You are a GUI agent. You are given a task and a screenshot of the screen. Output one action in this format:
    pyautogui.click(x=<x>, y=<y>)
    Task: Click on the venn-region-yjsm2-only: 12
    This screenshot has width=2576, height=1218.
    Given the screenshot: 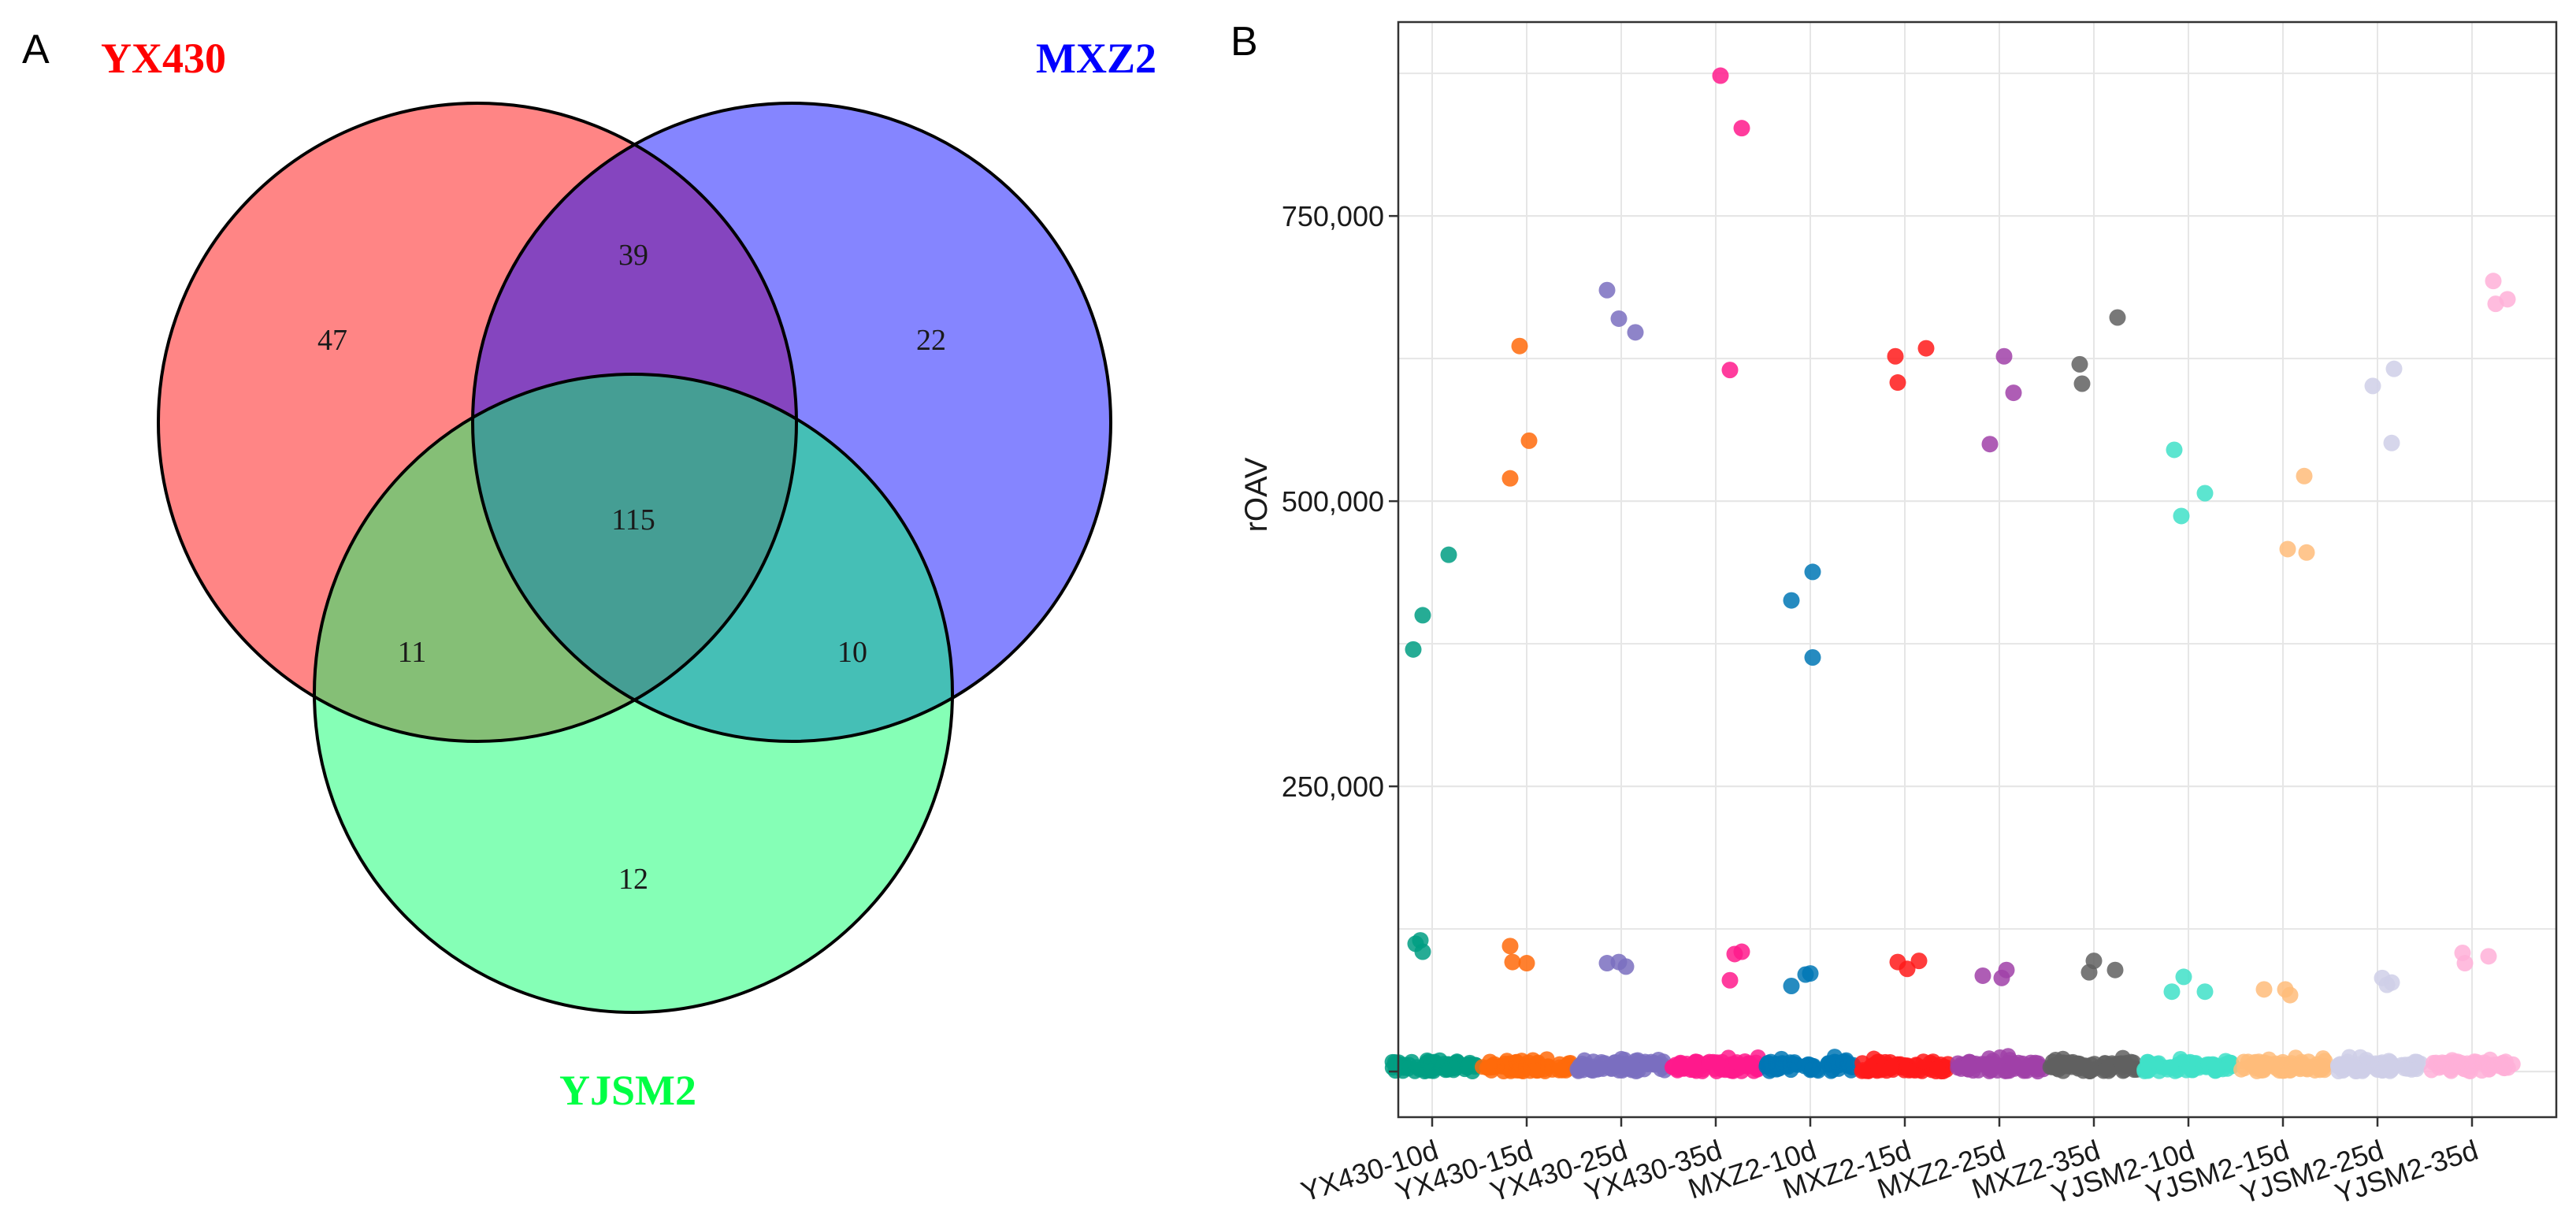 What is the action you would take?
    pyautogui.click(x=633, y=879)
    